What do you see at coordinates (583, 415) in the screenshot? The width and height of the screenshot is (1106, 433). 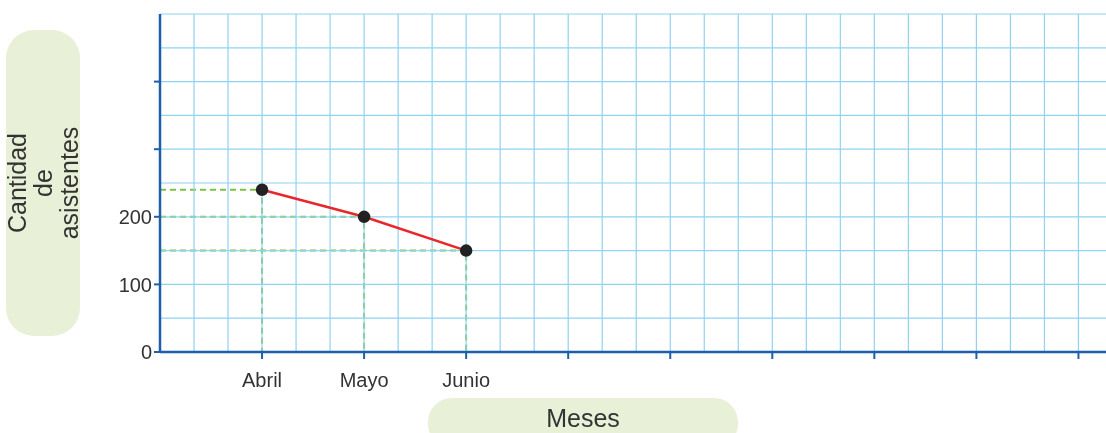 I see `x-axis-title: Meses` at bounding box center [583, 415].